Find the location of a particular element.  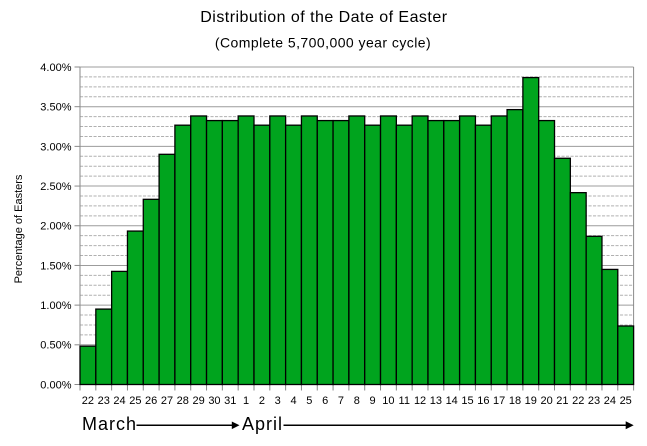

svg-text: 8 is located at coordinates (357, 401).